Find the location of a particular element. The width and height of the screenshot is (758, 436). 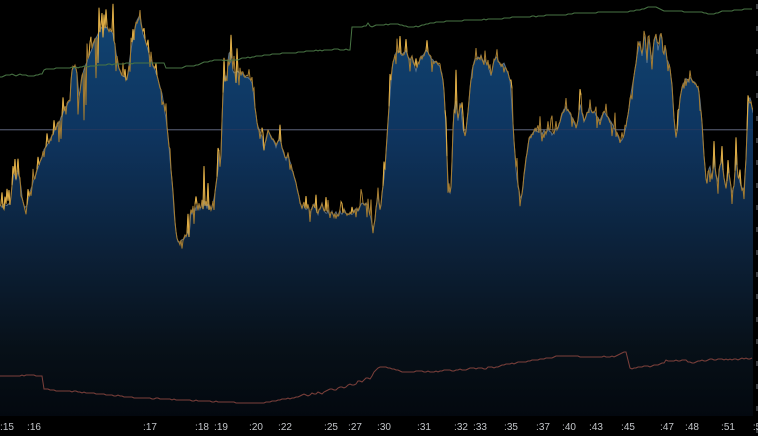

svg-text: :15 is located at coordinates (7, 427).